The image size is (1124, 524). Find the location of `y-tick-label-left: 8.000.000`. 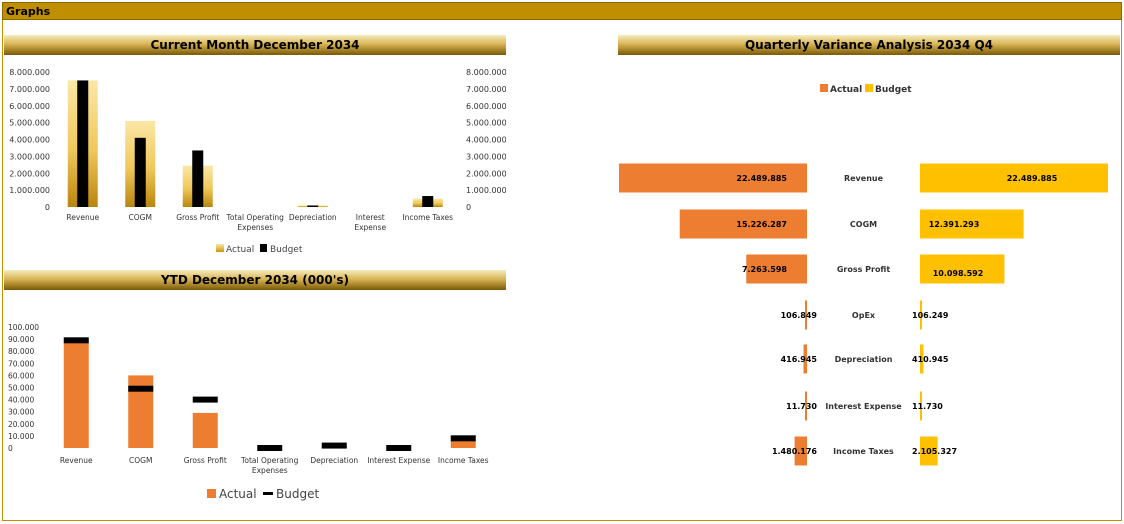

y-tick-label-left: 8.000.000 is located at coordinates (29, 72).